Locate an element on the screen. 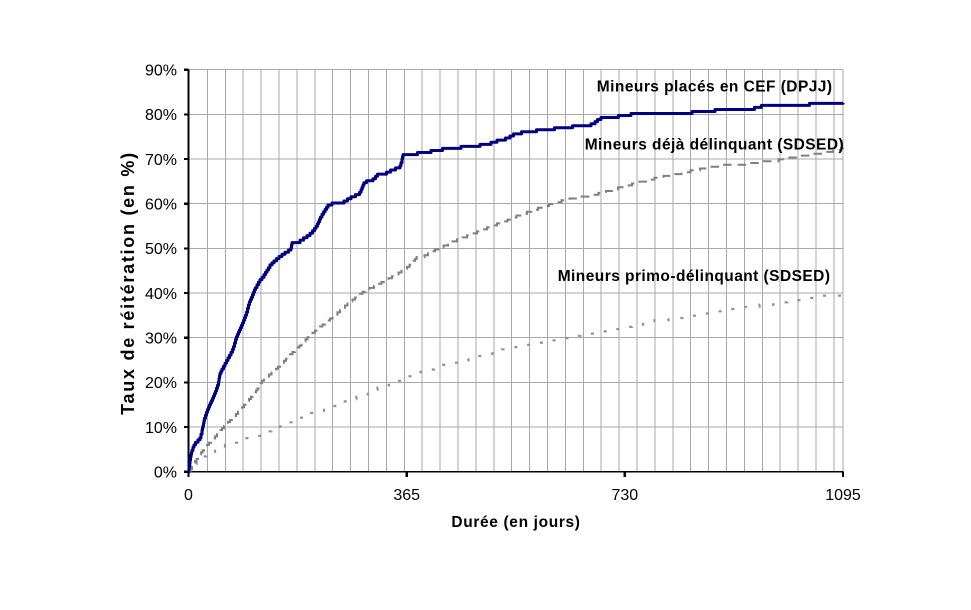 The height and width of the screenshot is (610, 971). svg-text: 1095 is located at coordinates (843, 495).